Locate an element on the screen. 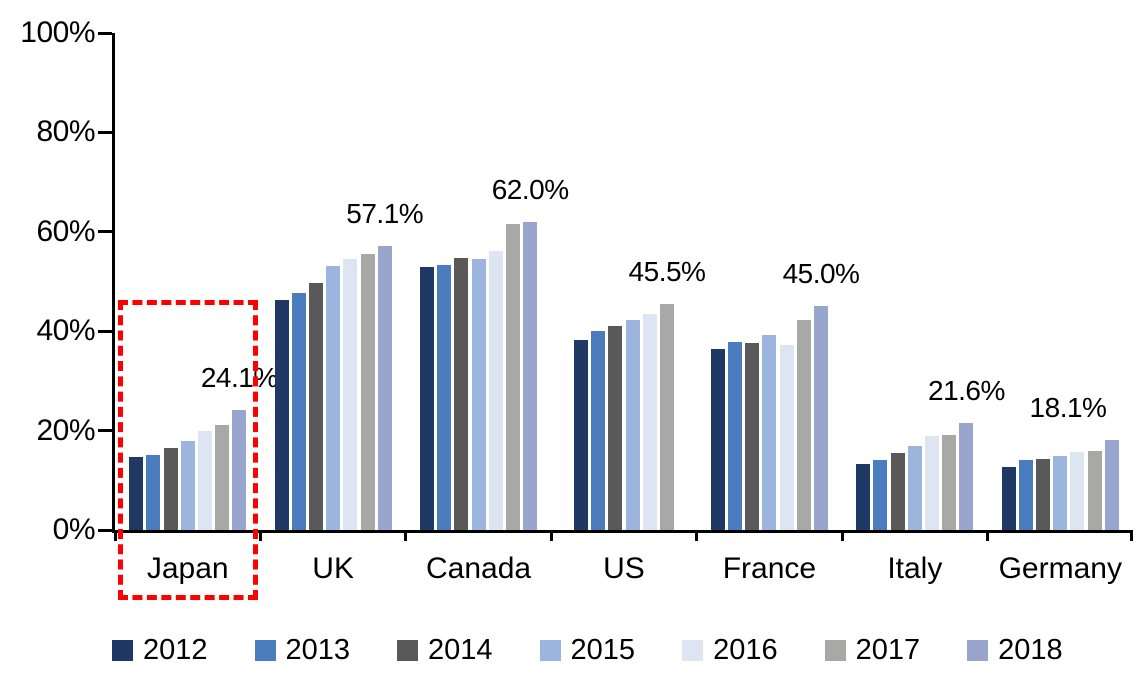  legend-swatch-2012 is located at coordinates (122, 650).